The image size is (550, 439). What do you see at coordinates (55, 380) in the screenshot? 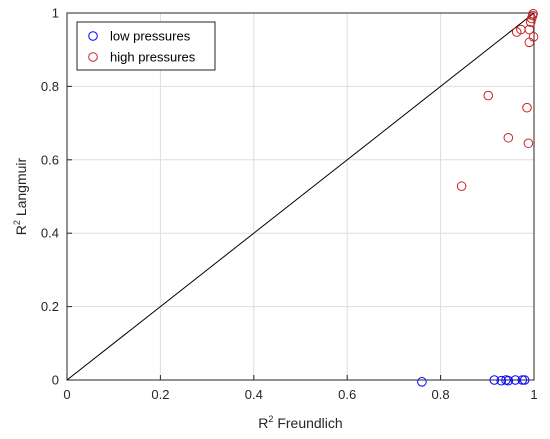
I see `y-tick-label: 0` at bounding box center [55, 380].